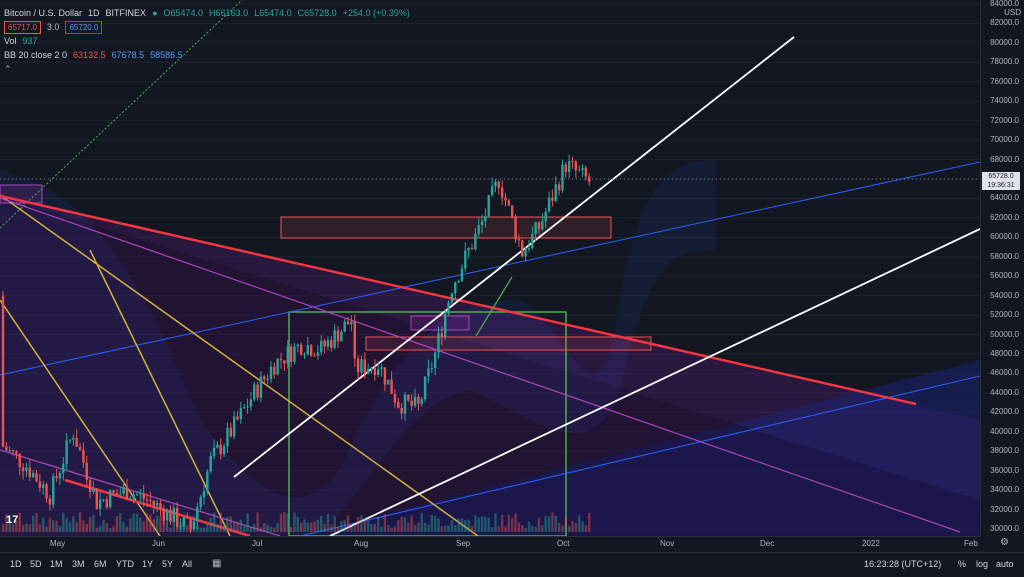  Describe the element at coordinates (121, 114) in the screenshot. I see `green-dotted-line` at that location.